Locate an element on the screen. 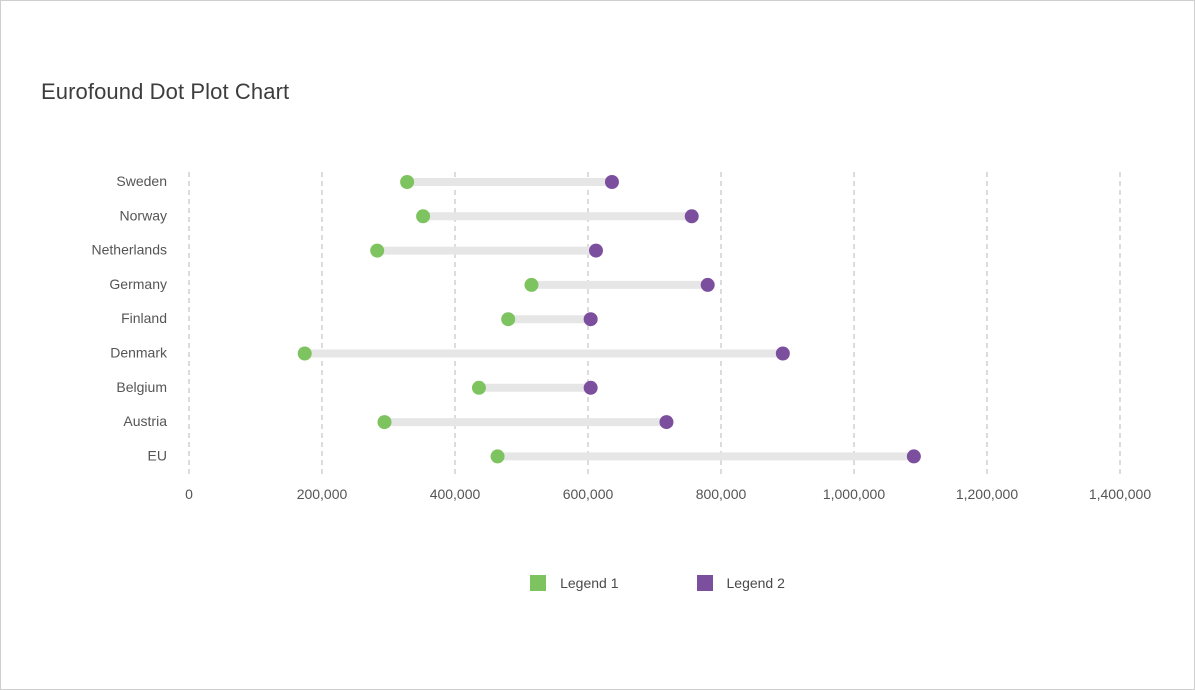 The image size is (1195, 690). x-tick-label-2: 400,000 is located at coordinates (455, 494).